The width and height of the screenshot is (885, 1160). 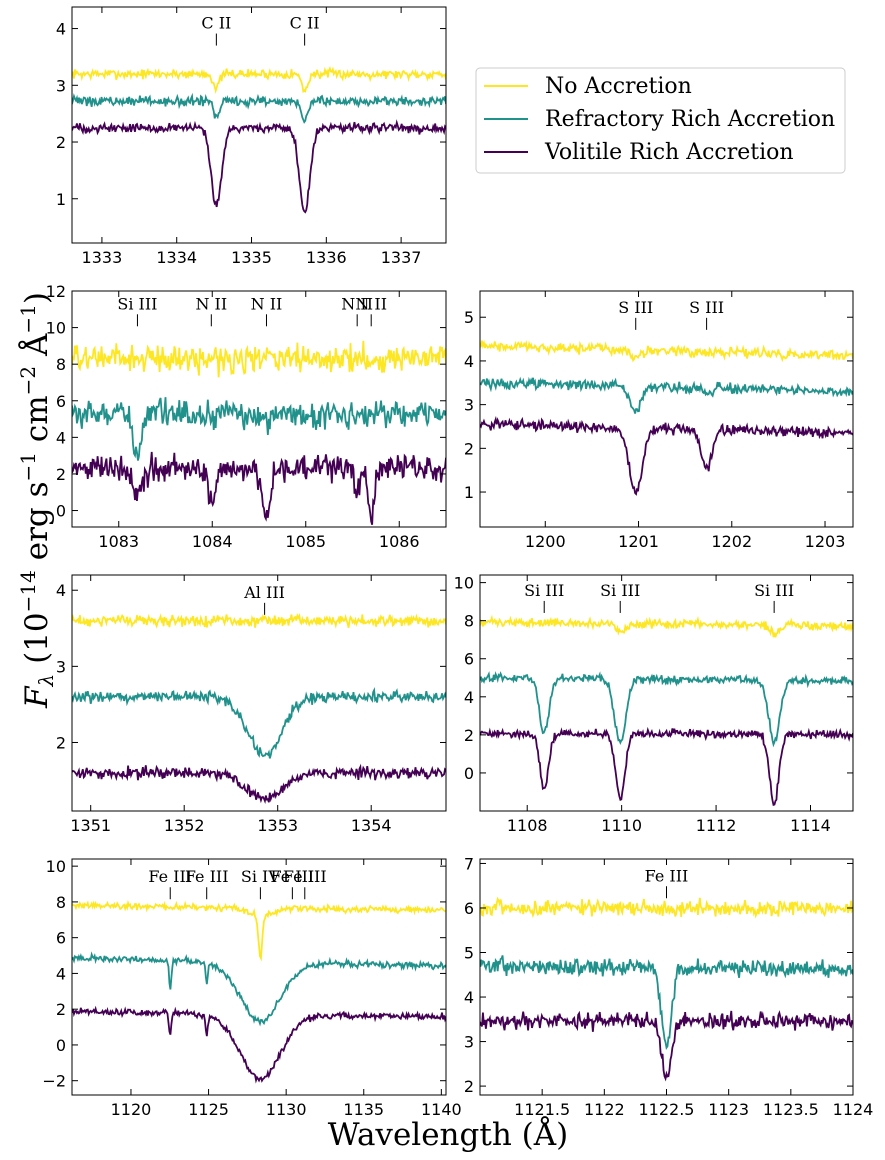 I want to click on legend-label-2: Volitile Rich Accretion, so click(x=669, y=152).